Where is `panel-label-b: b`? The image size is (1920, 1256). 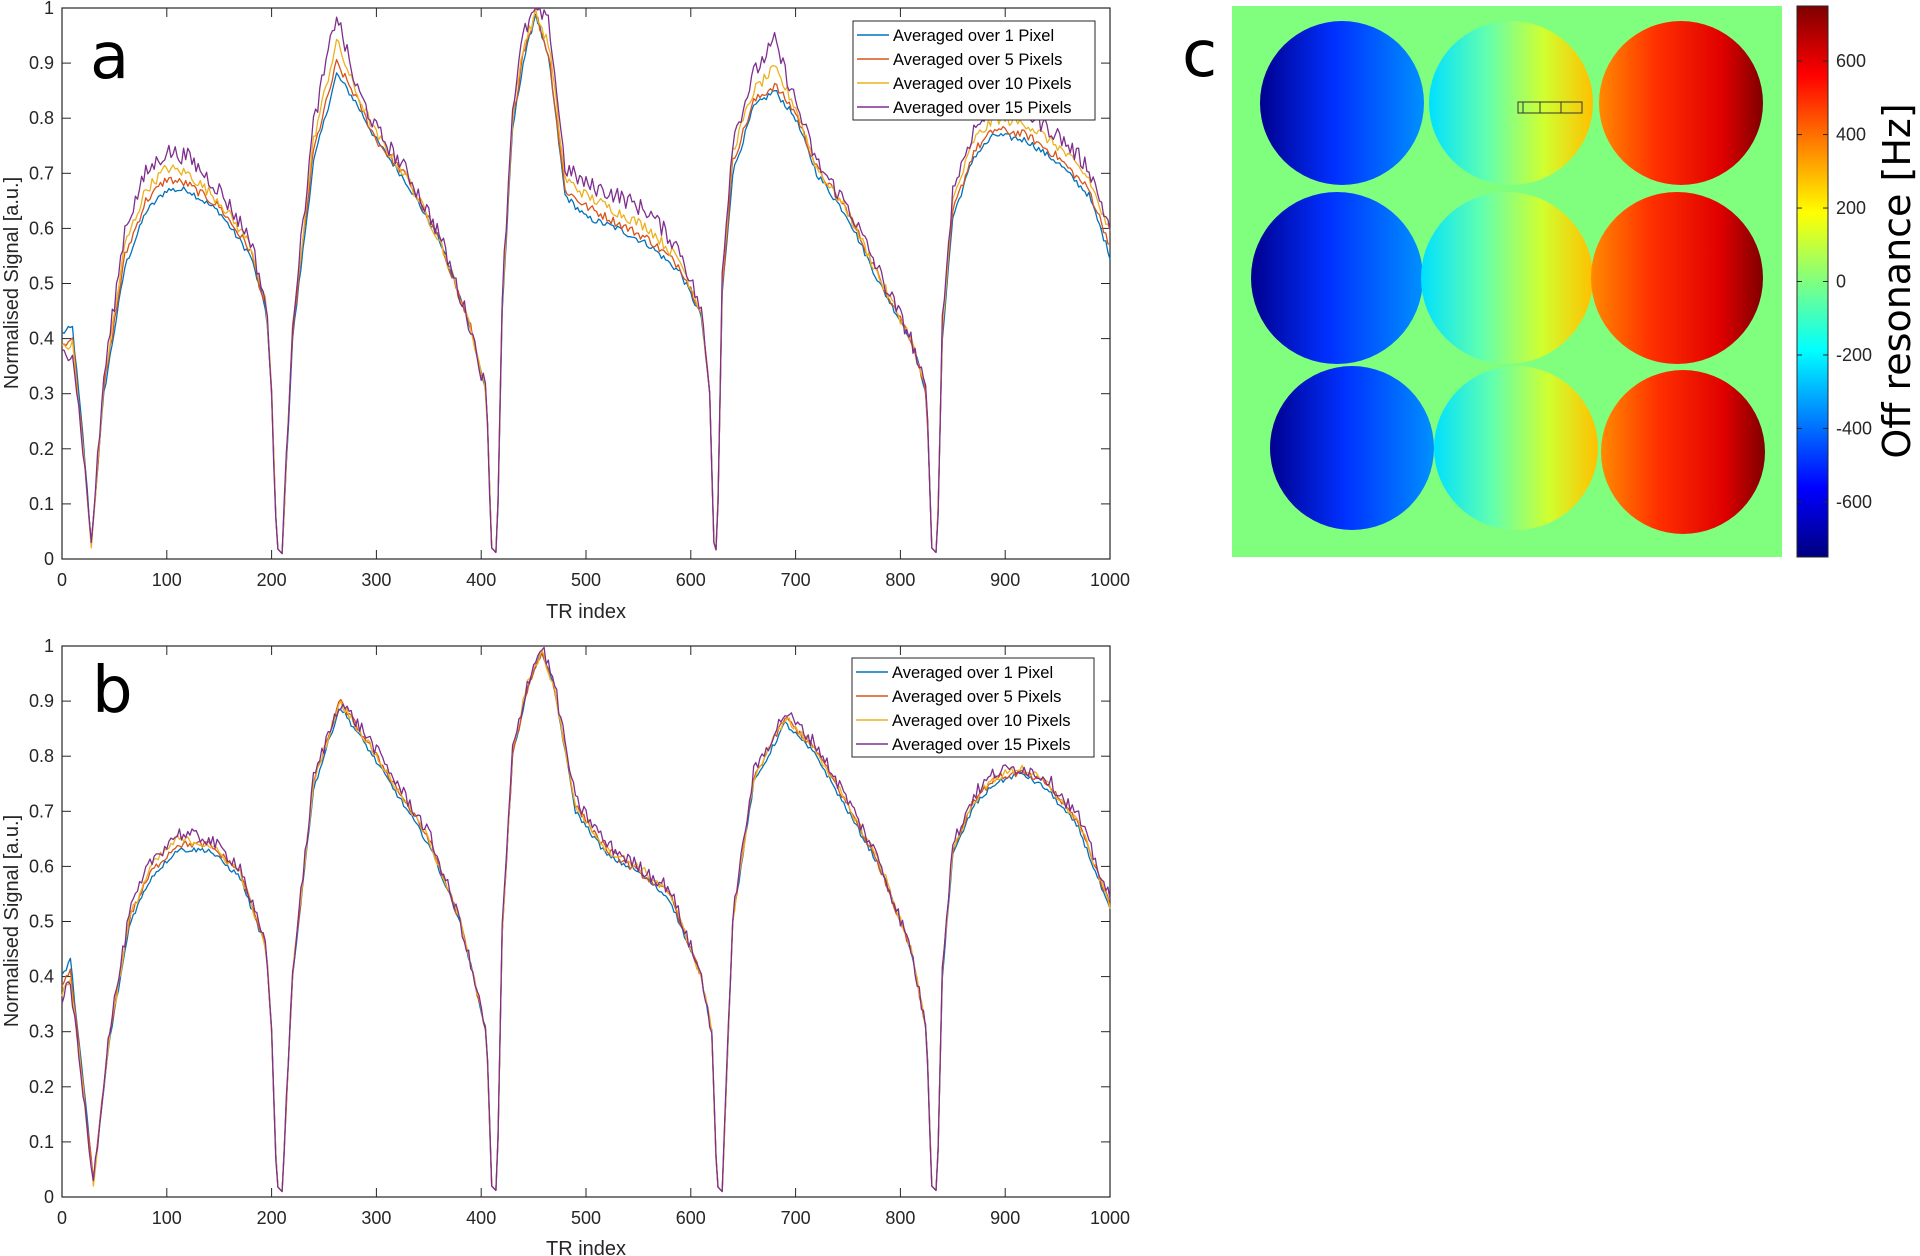
panel-label-b: b is located at coordinates (112, 691).